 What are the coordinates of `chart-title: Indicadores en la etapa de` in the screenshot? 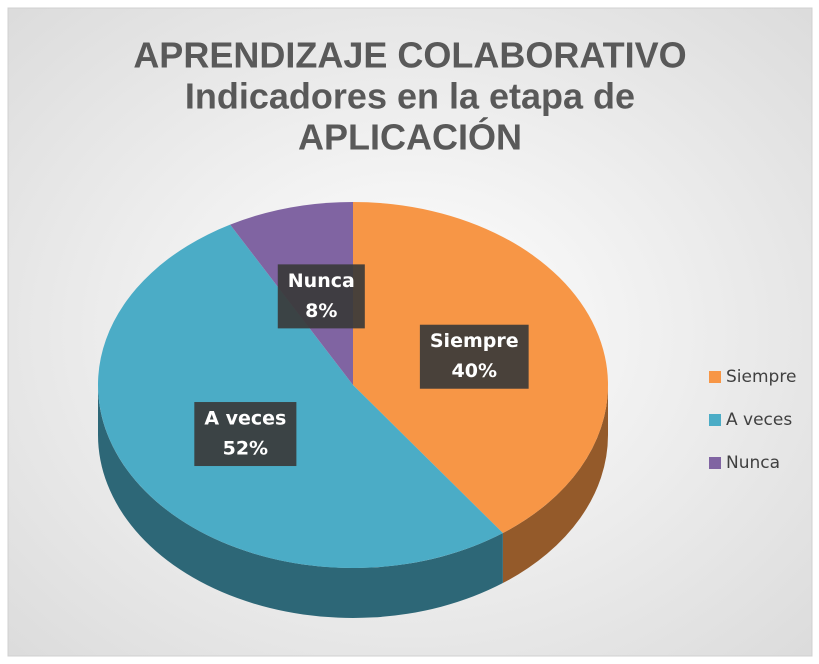 It's located at (410, 96).